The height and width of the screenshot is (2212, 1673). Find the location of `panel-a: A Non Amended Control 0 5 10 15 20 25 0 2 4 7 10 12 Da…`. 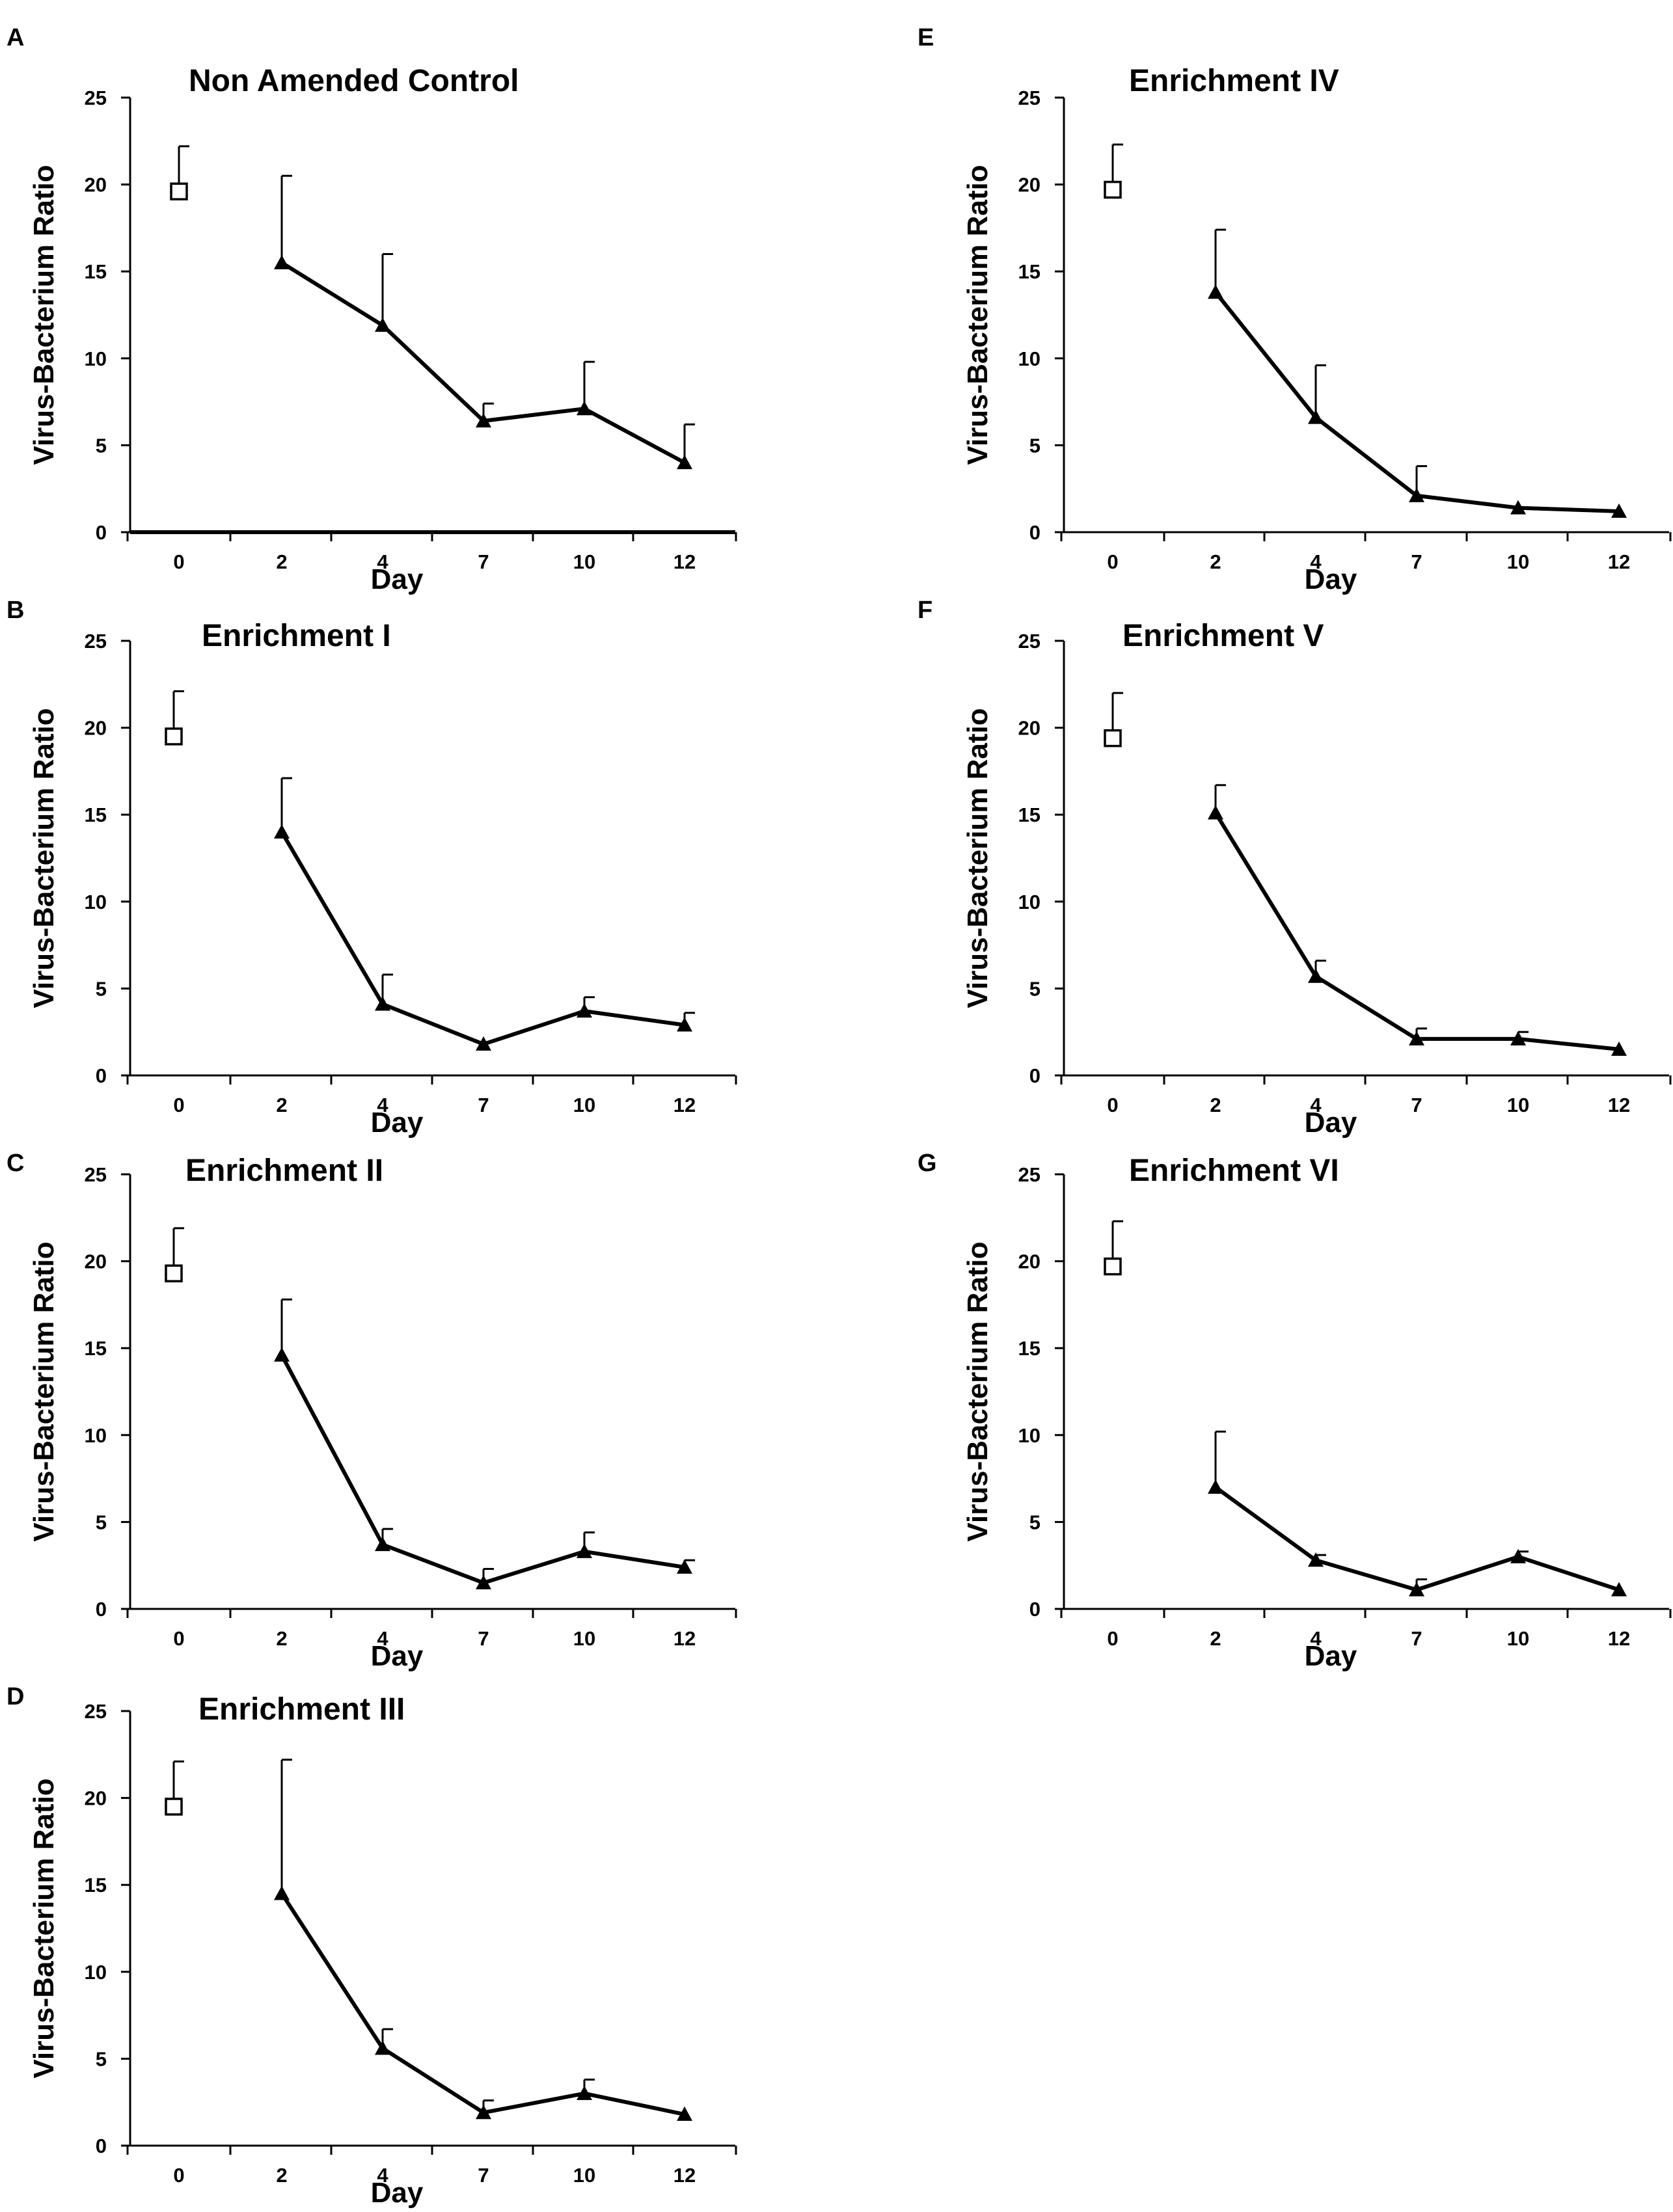

panel-a: A Non Amended Control 0 5 10 15 20 25 0 2 4 7 10 12 Da… is located at coordinates (372, 310).